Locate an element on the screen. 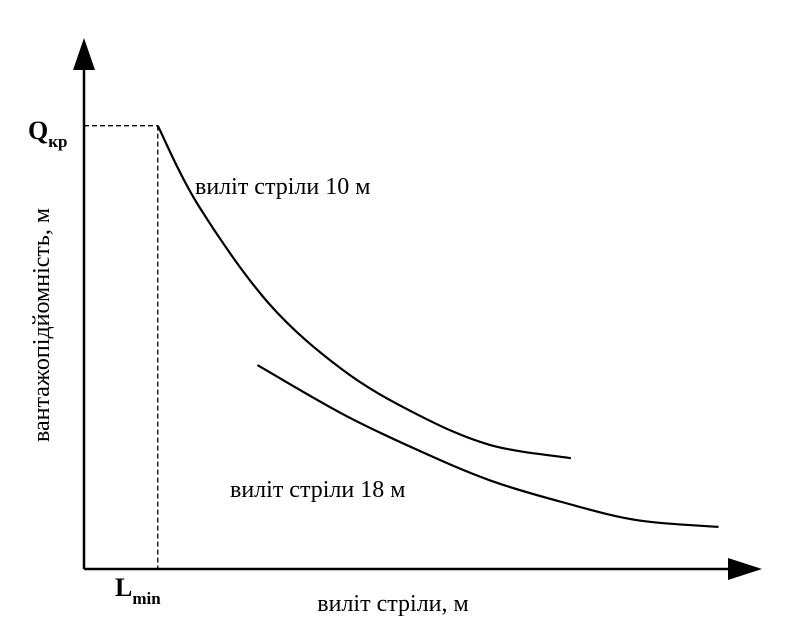 The width and height of the screenshot is (800, 625). lmin-mark: Lmin is located at coordinates (138, 590).